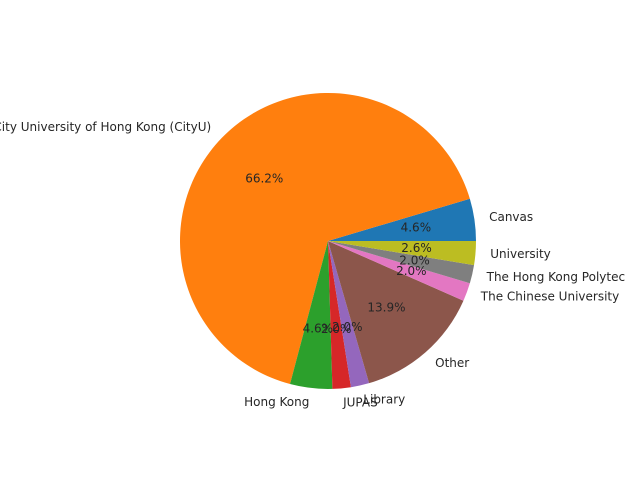  I want to click on slice-category-label: Hong Kong, so click(276, 402).